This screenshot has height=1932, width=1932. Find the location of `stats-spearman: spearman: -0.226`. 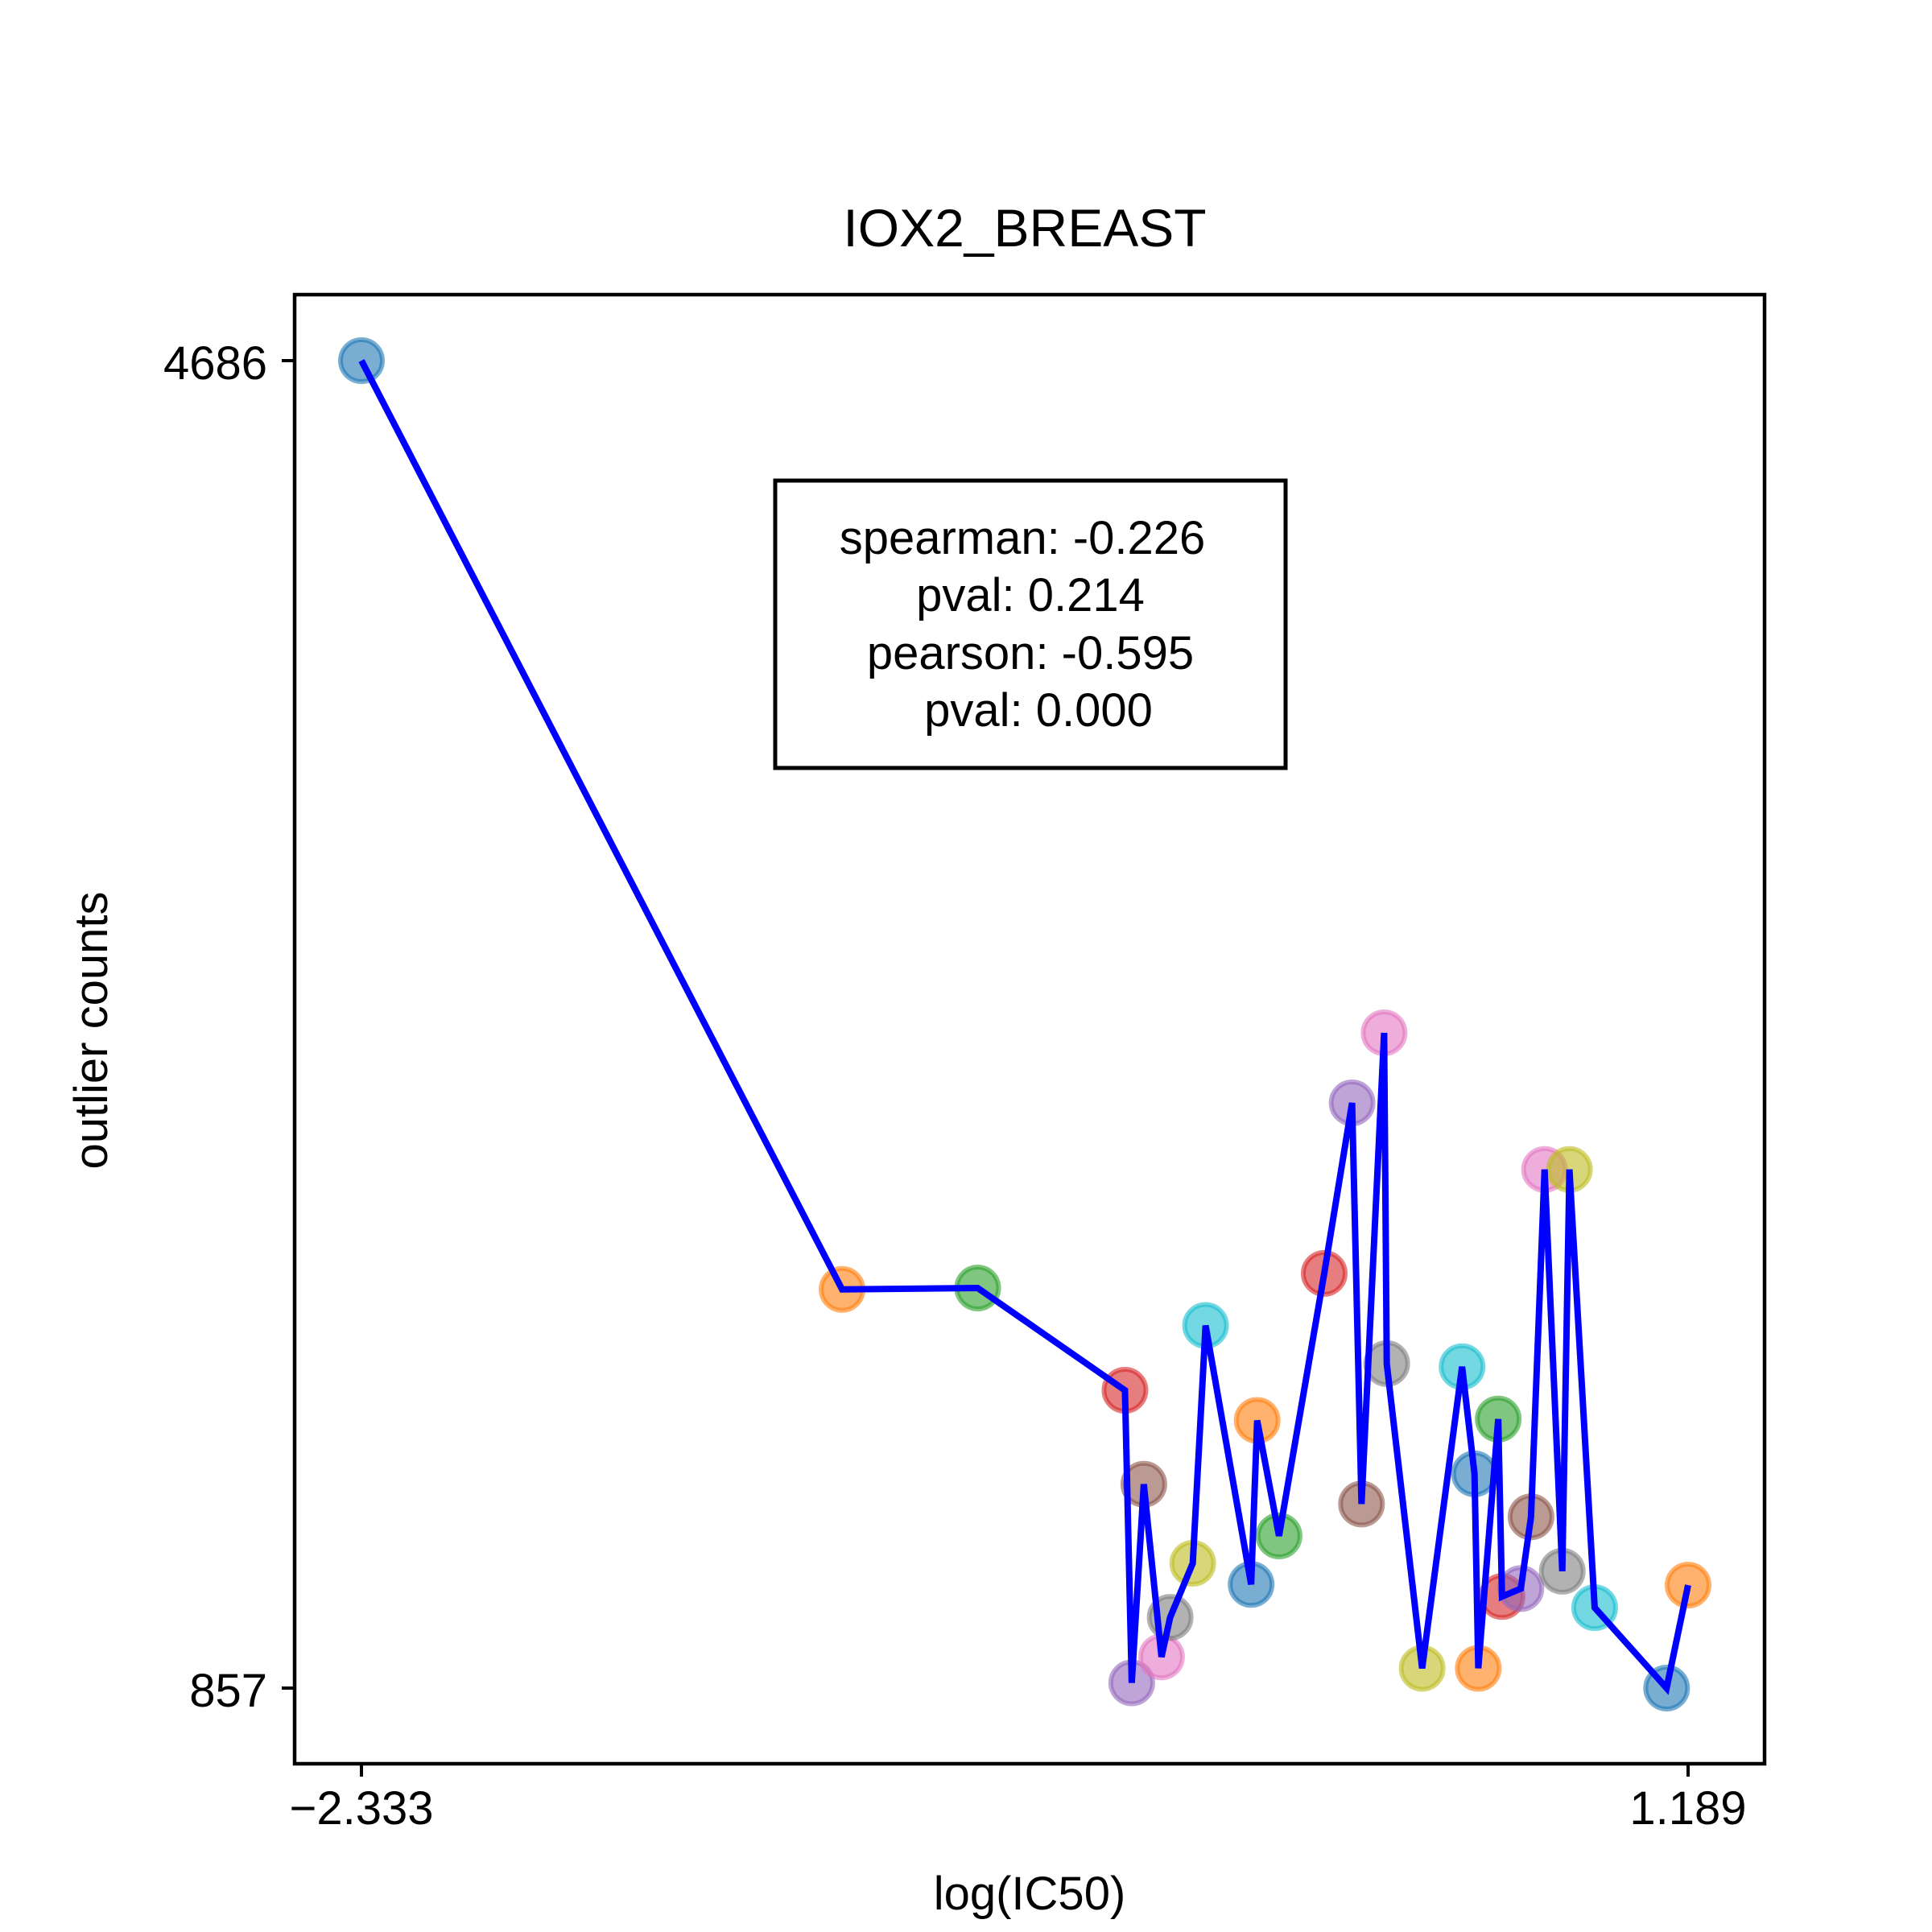

stats-spearman: spearman: -0.226 is located at coordinates (1023, 538).